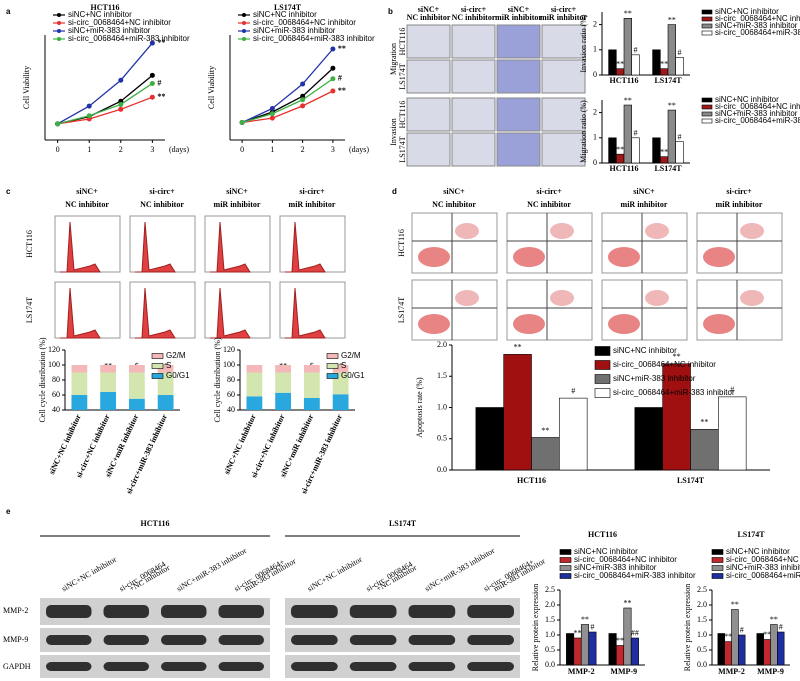 This screenshot has width=800, height=681. Describe the element at coordinates (402, 42) in the screenshot. I see `cell-label: HCT116` at that location.